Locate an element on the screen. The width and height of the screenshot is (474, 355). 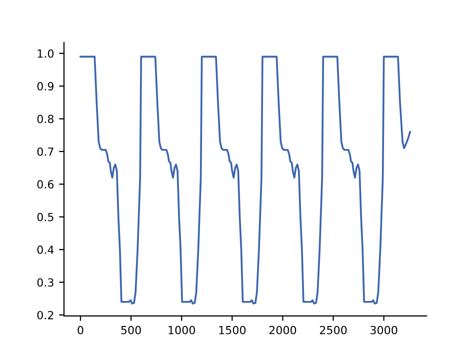
y-tick-label: 0.4 is located at coordinates (45, 250).